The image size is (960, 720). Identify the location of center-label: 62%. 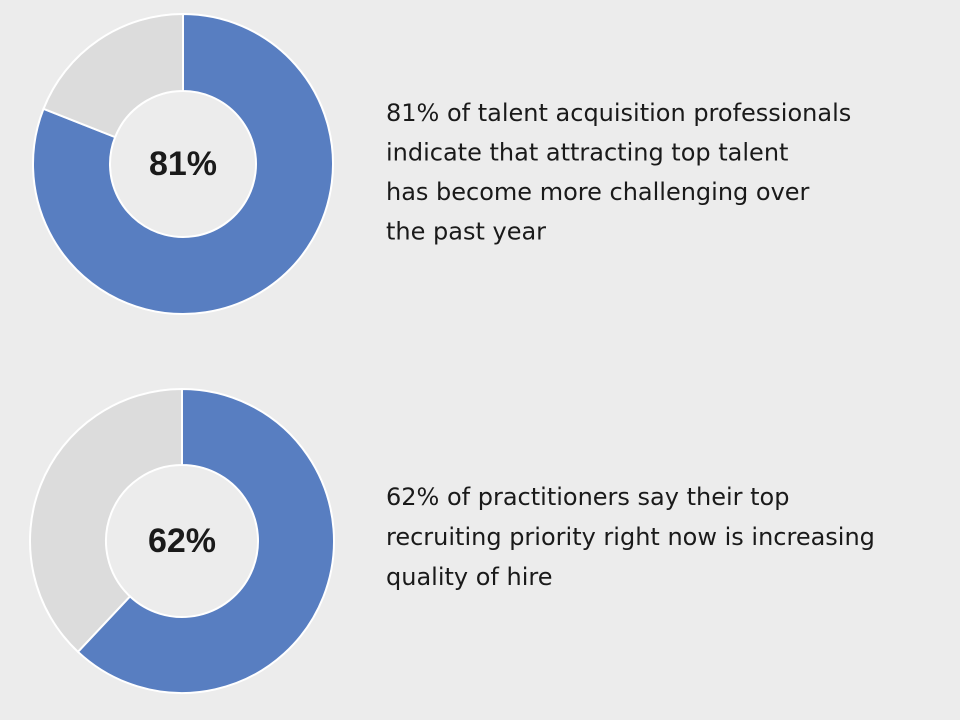
(182, 541).